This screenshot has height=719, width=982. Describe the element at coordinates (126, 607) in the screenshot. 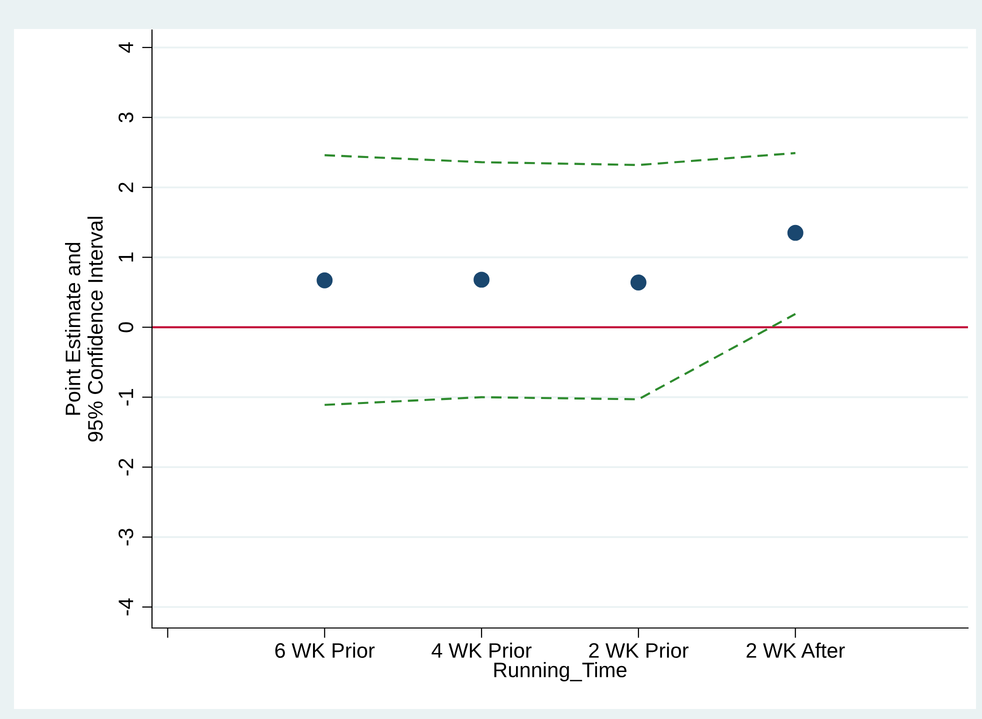

I see `y-tick-label: -4` at that location.